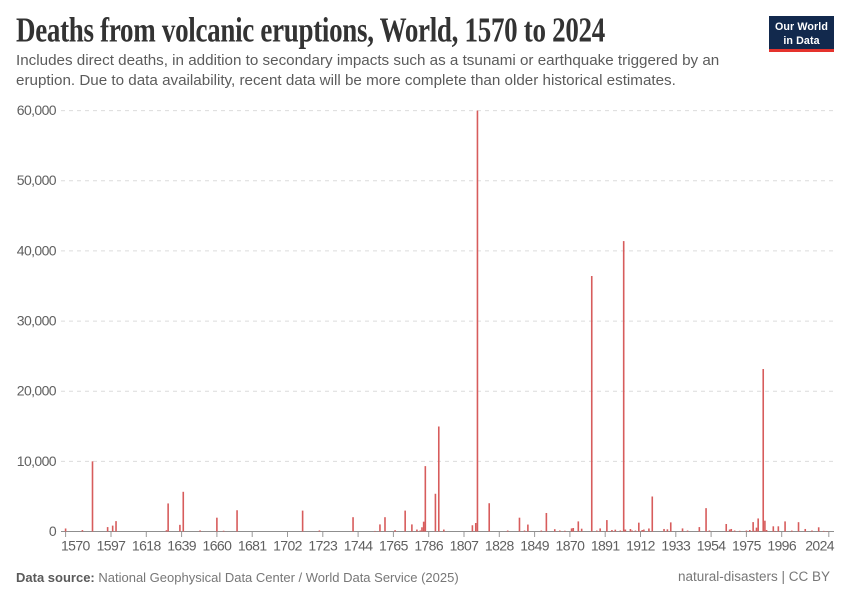  I want to click on svg-text: 1786, so click(429, 546).